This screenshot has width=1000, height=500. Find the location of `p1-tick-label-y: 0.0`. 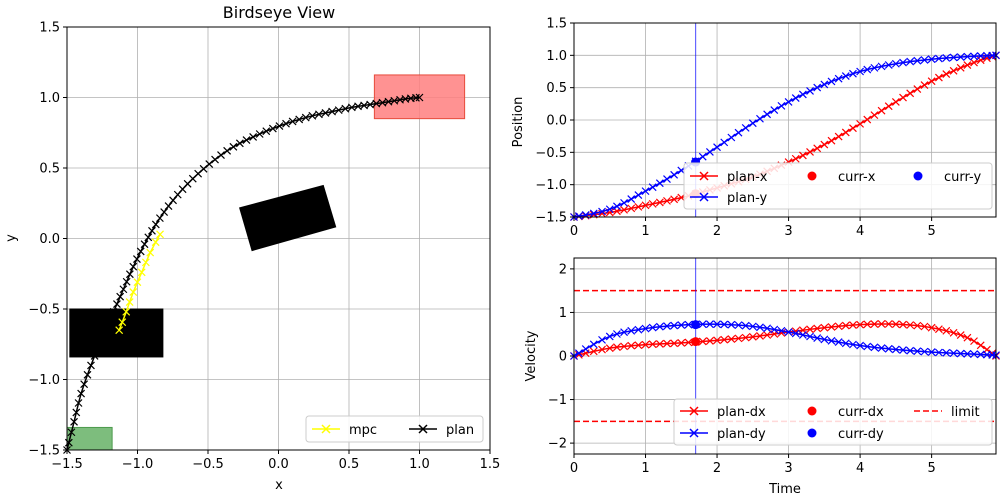

p1-tick-label-y: 0.0 is located at coordinates (556, 121).